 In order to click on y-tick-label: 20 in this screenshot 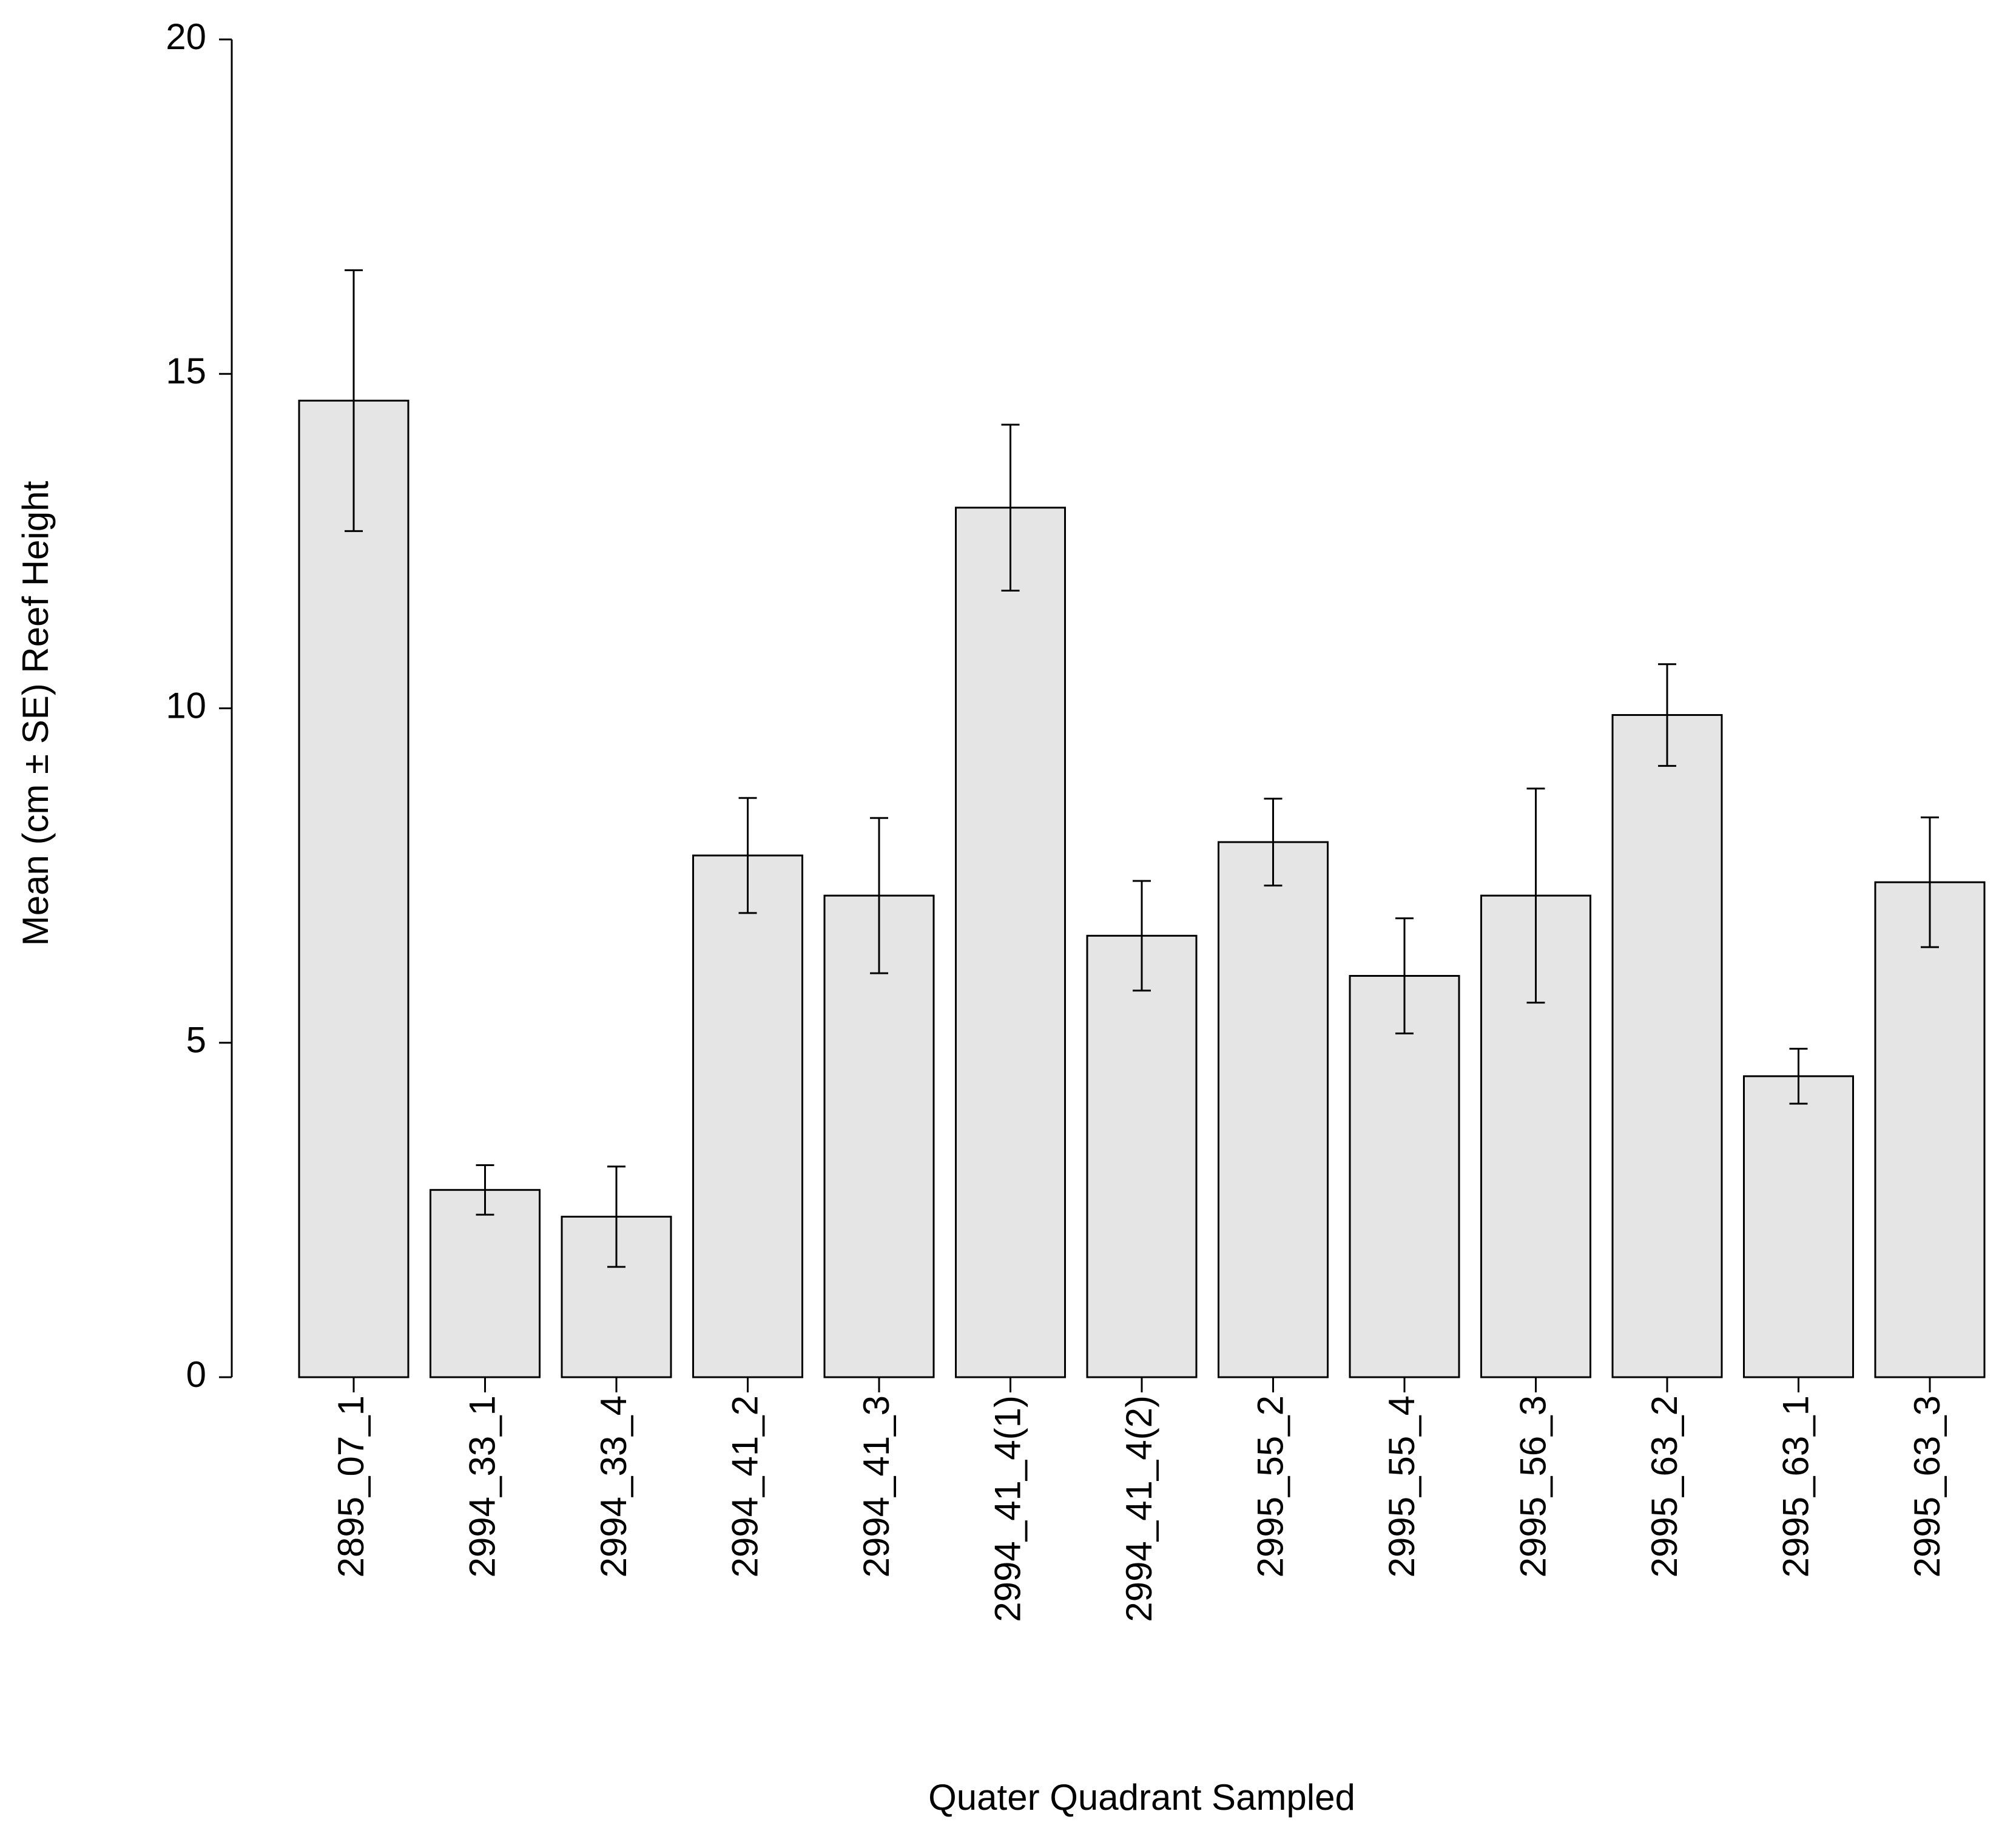, I will do `click(186, 36)`.